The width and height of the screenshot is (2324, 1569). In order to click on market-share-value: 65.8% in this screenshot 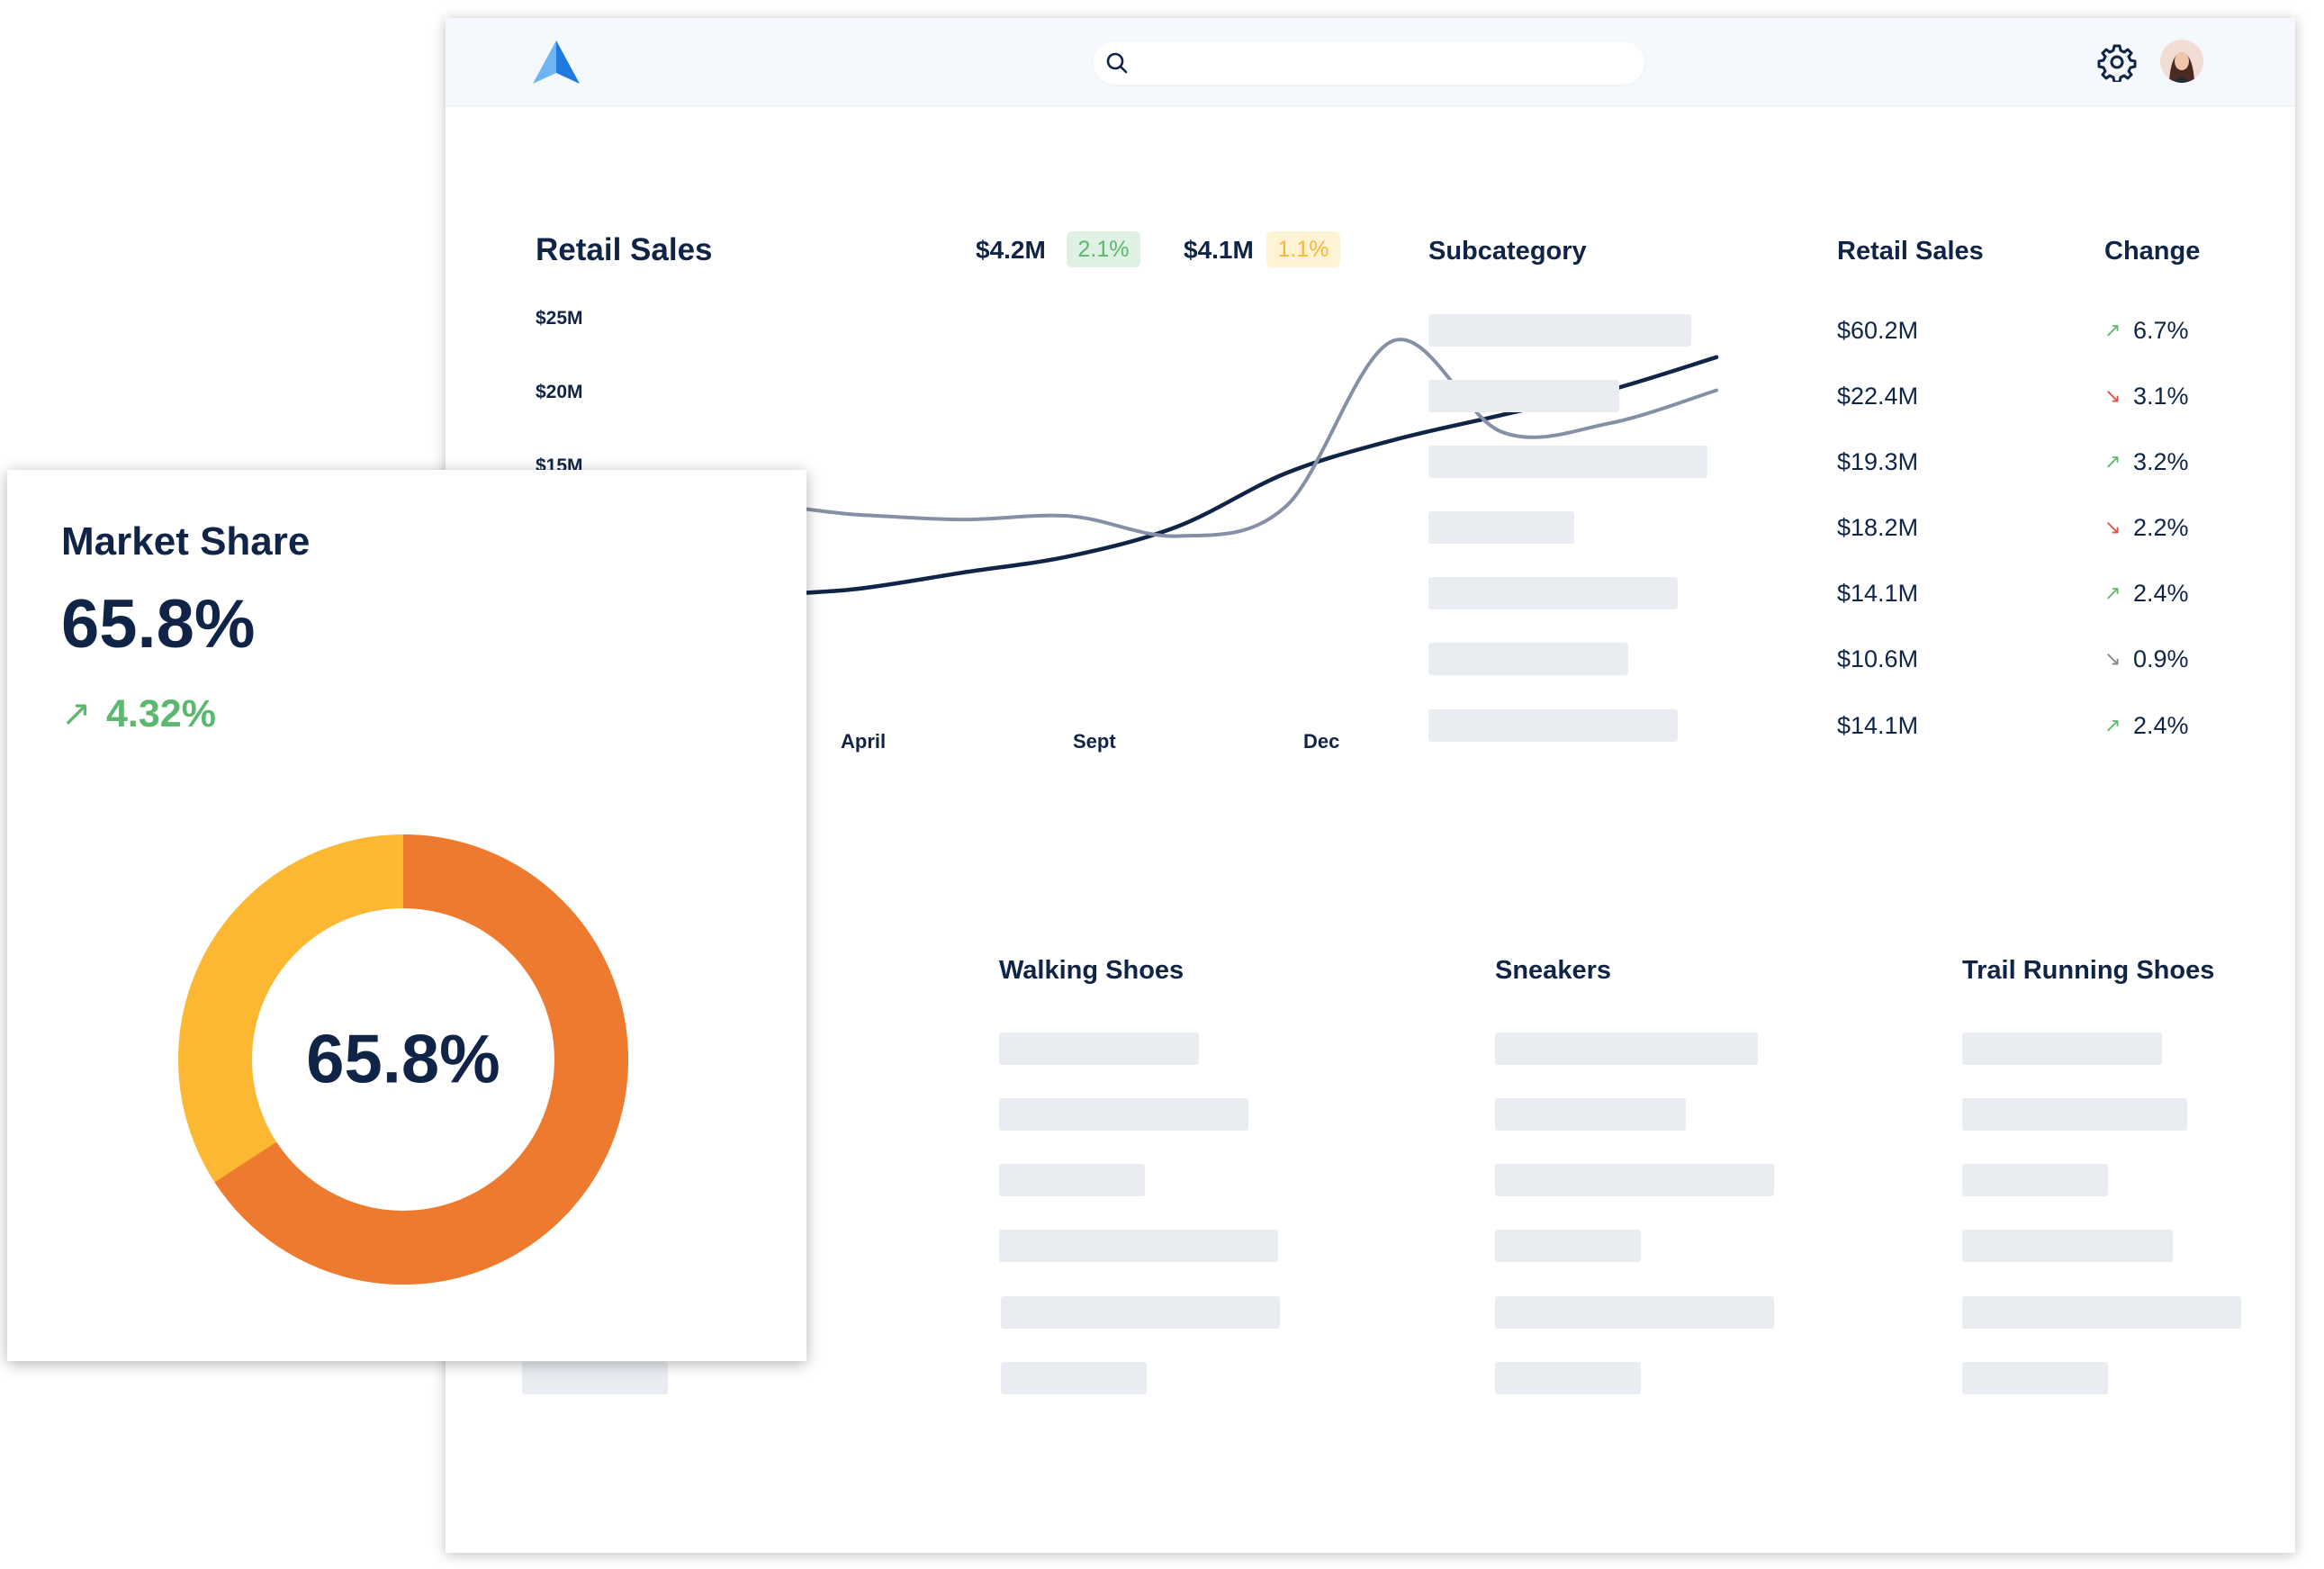, I will do `click(158, 624)`.